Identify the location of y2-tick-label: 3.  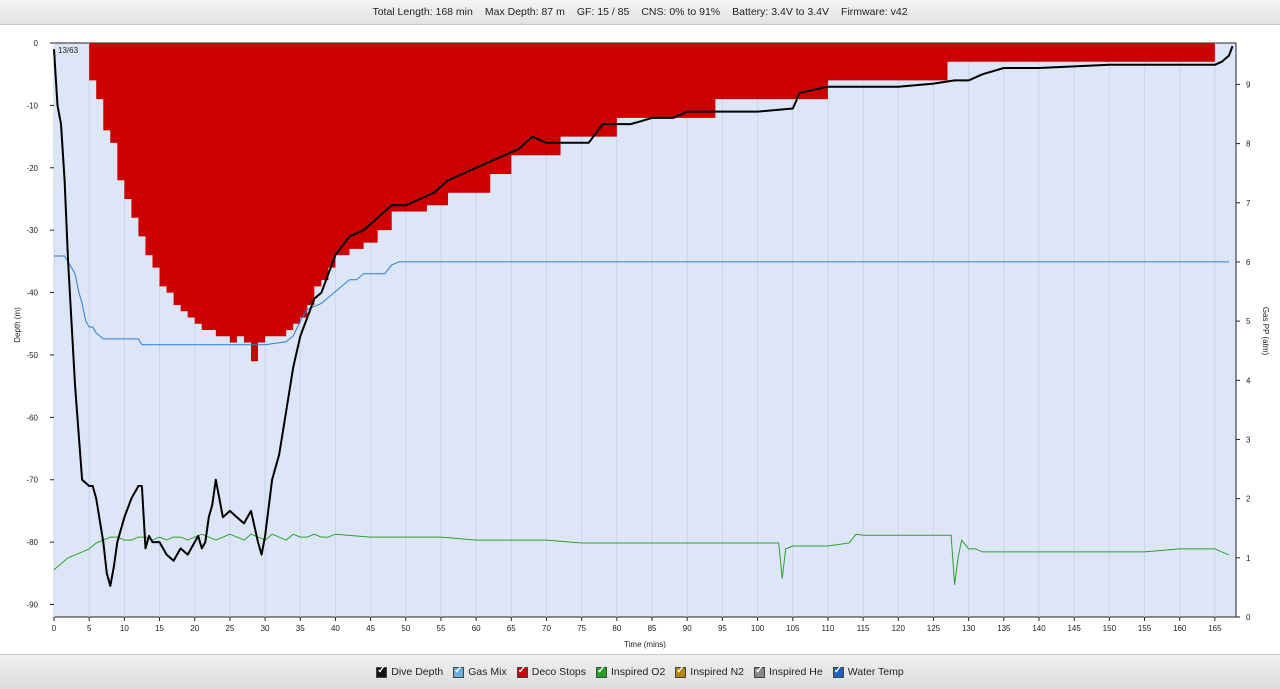
(1248, 439).